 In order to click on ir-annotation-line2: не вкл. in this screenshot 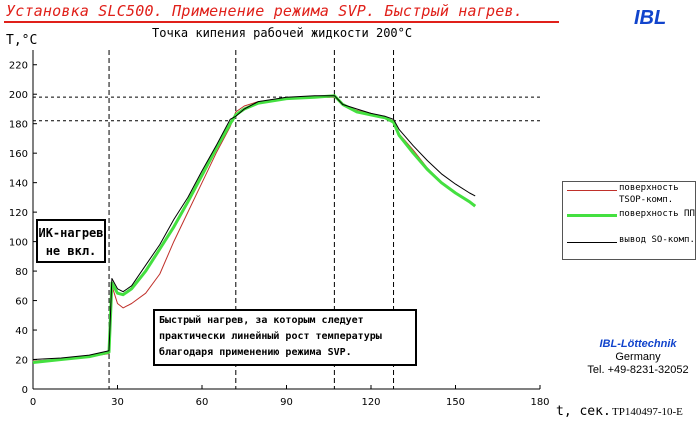, I will do `click(71, 251)`.